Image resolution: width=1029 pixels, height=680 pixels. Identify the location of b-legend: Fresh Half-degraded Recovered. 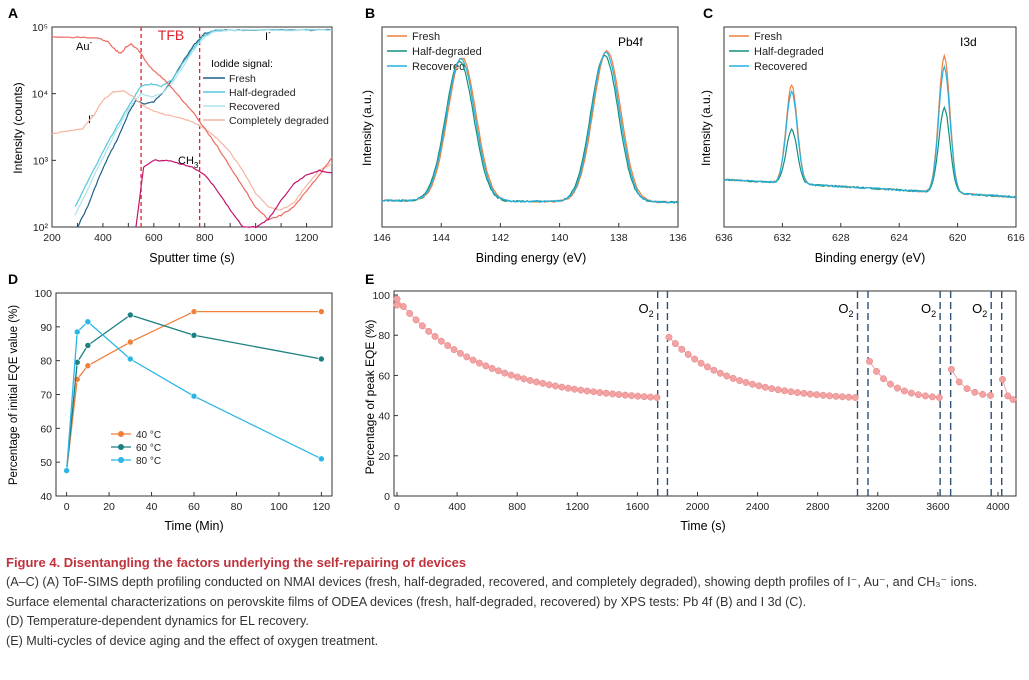
(434, 52).